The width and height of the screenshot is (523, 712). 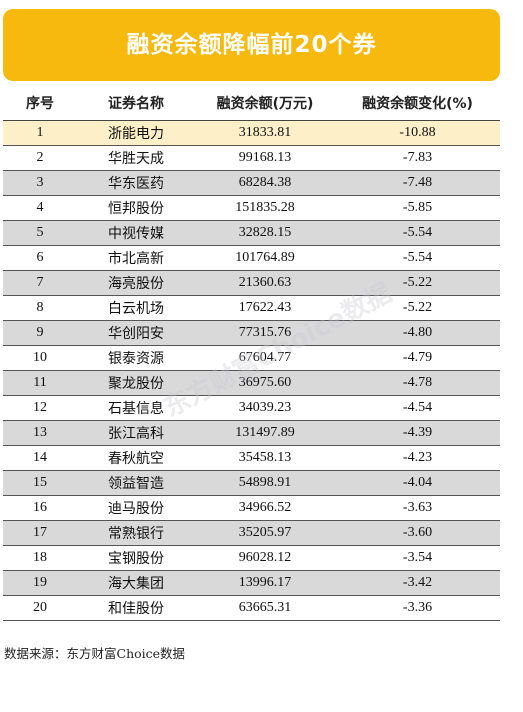 What do you see at coordinates (136, 583) in the screenshot?
I see `cell-name: 海大集团` at bounding box center [136, 583].